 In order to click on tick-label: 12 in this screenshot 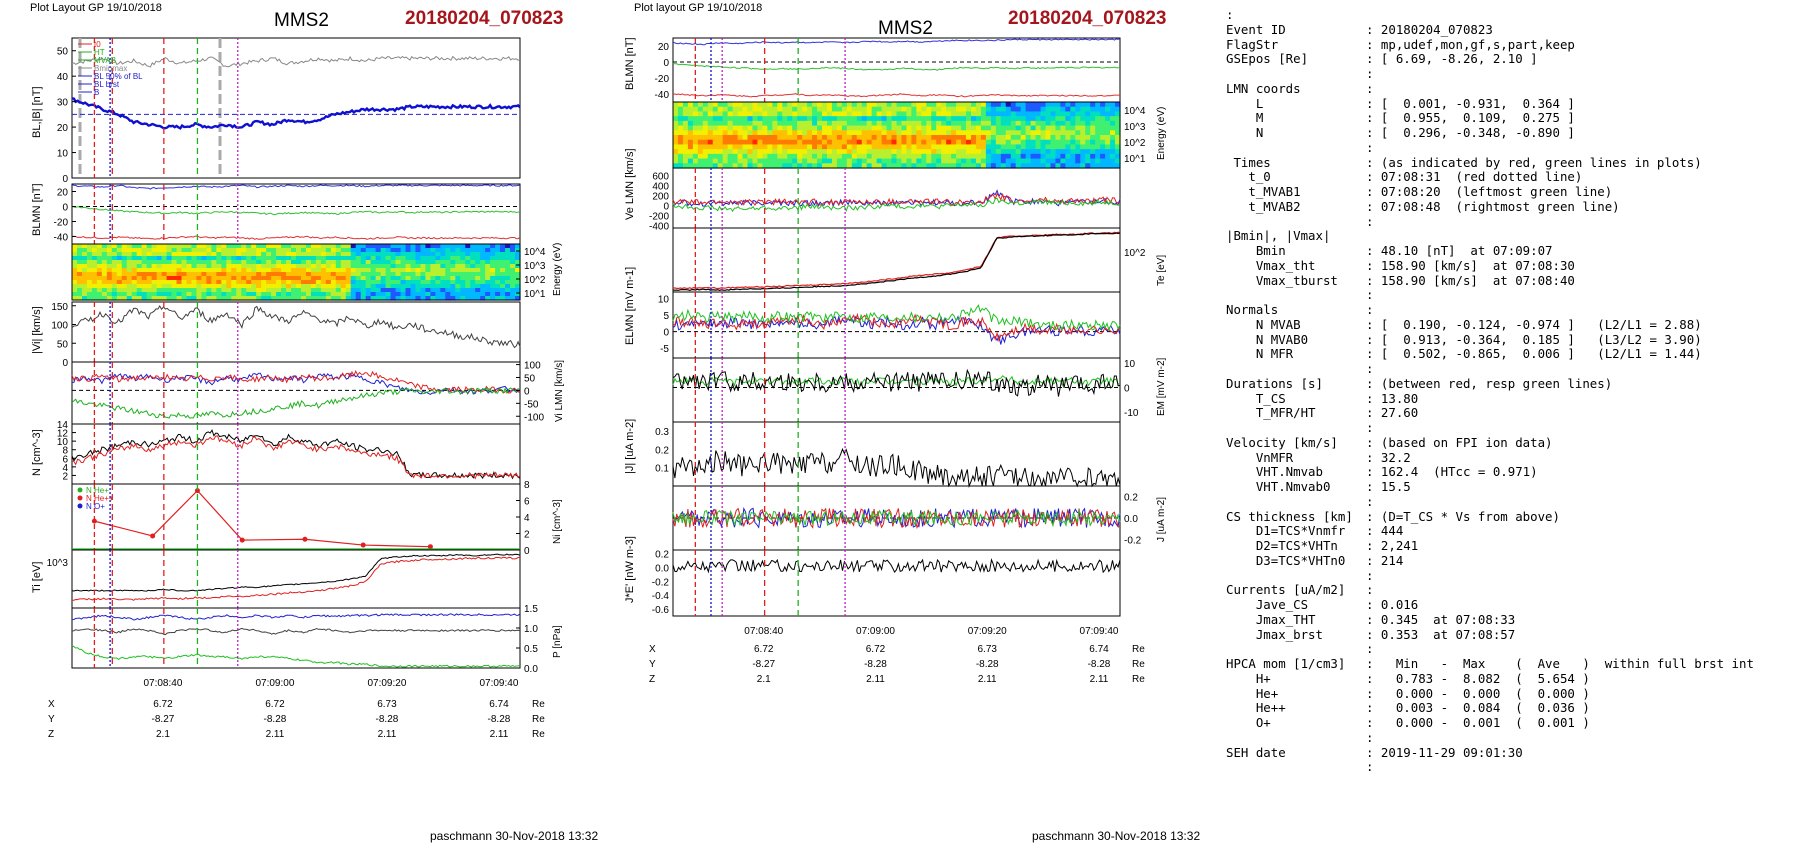, I will do `click(63, 434)`.